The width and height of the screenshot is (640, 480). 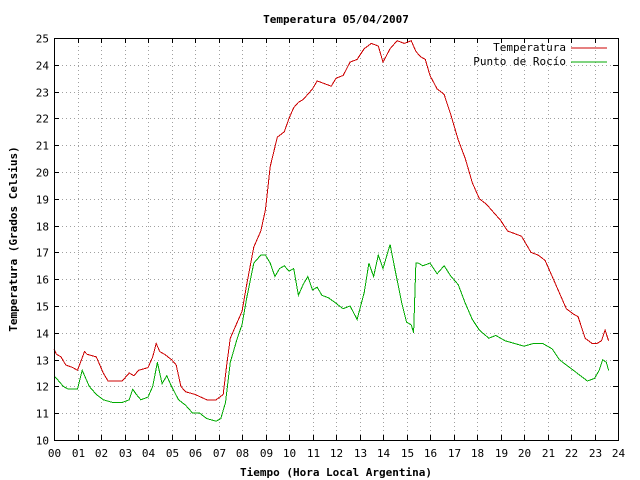 What do you see at coordinates (407, 453) in the screenshot?
I see `x-tick-label: 15` at bounding box center [407, 453].